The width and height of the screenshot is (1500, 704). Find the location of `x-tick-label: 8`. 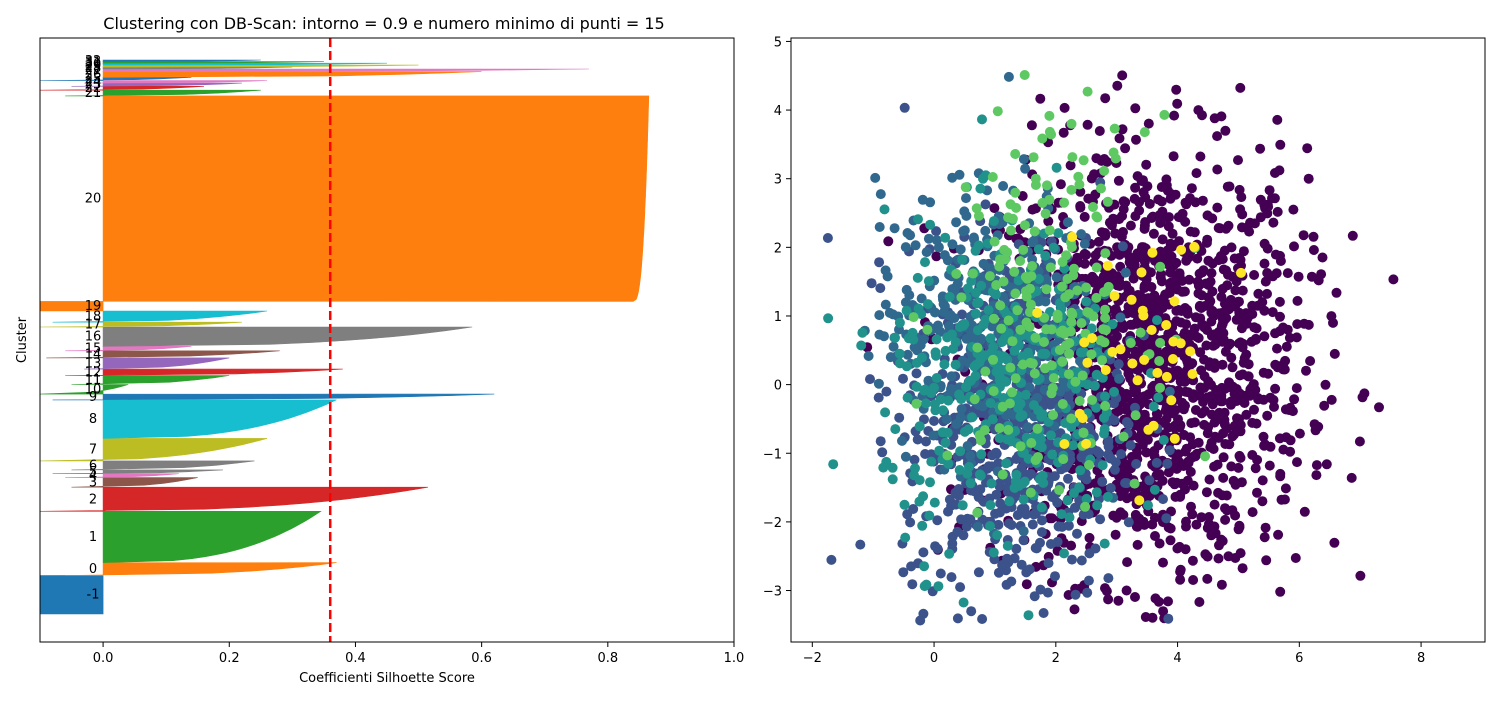

x-tick-label: 8 is located at coordinates (1421, 658).